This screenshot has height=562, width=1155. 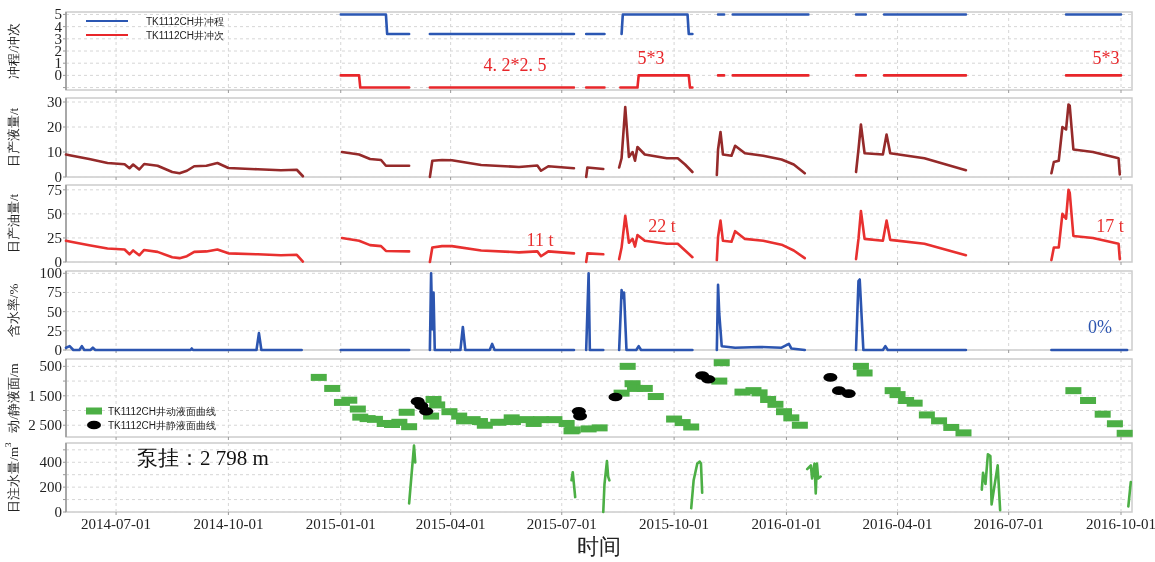 What do you see at coordinates (228, 524) in the screenshot?
I see `x-tick-label: 2014-10-01` at bounding box center [228, 524].